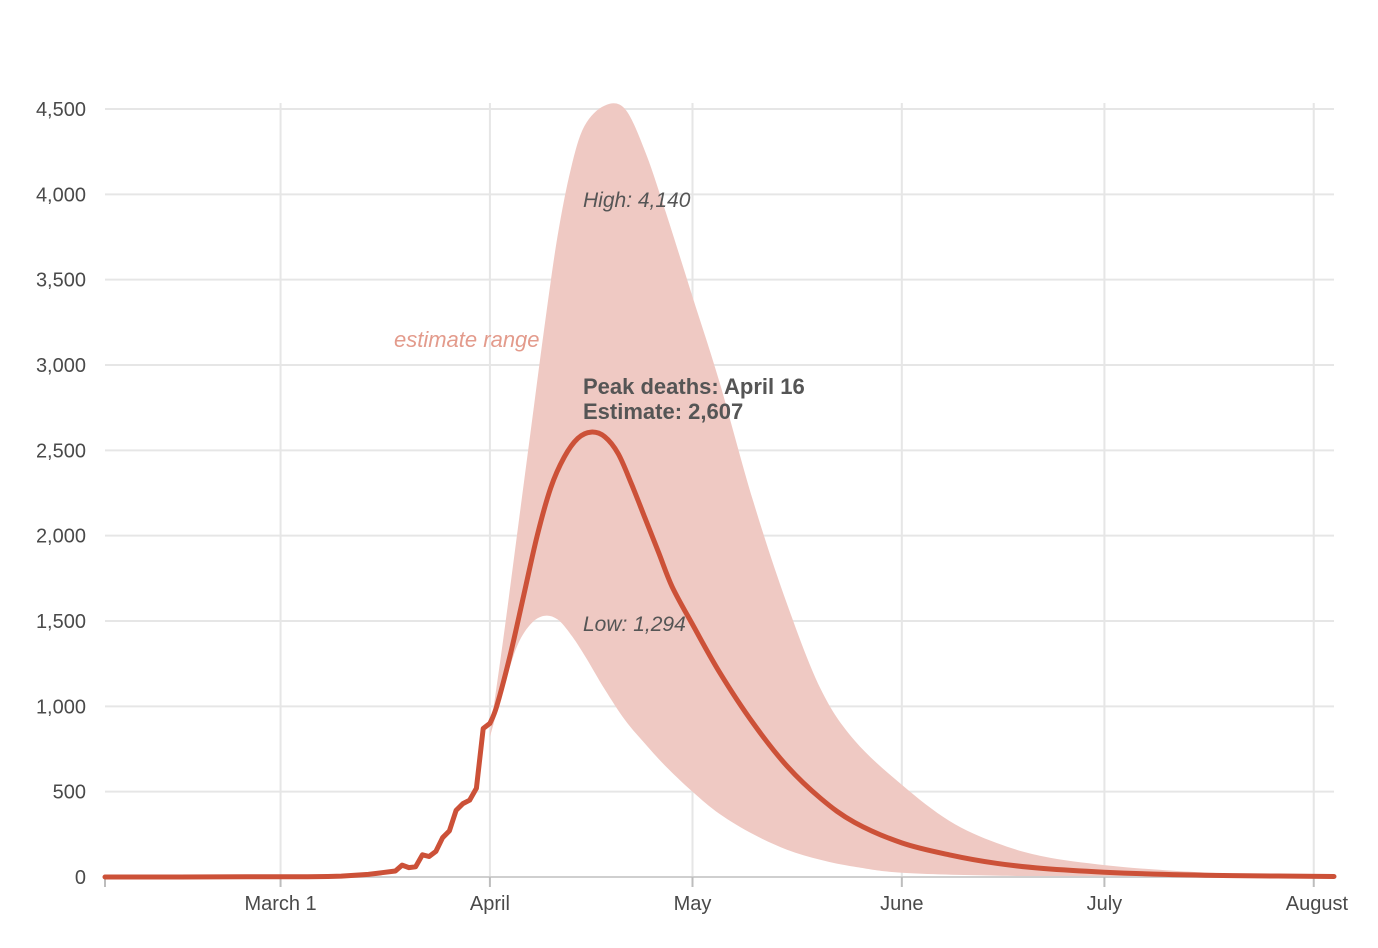 This screenshot has height=948, width=1378. I want to click on x-tick-label: August, so click(1317, 904).